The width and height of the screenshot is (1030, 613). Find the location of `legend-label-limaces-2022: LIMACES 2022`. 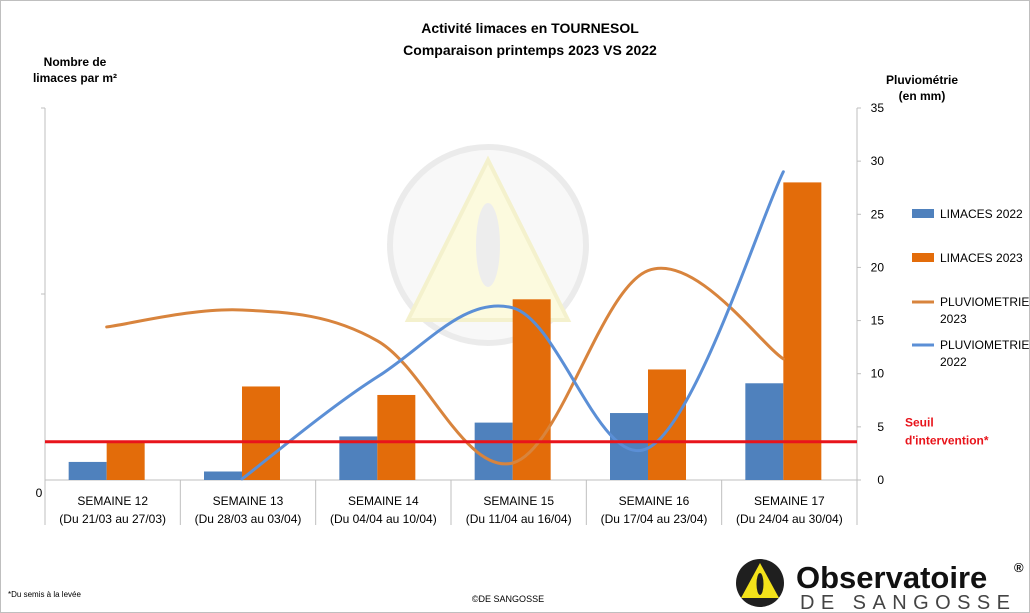

legend-label-limaces-2022: LIMACES 2022 is located at coordinates (981, 214).